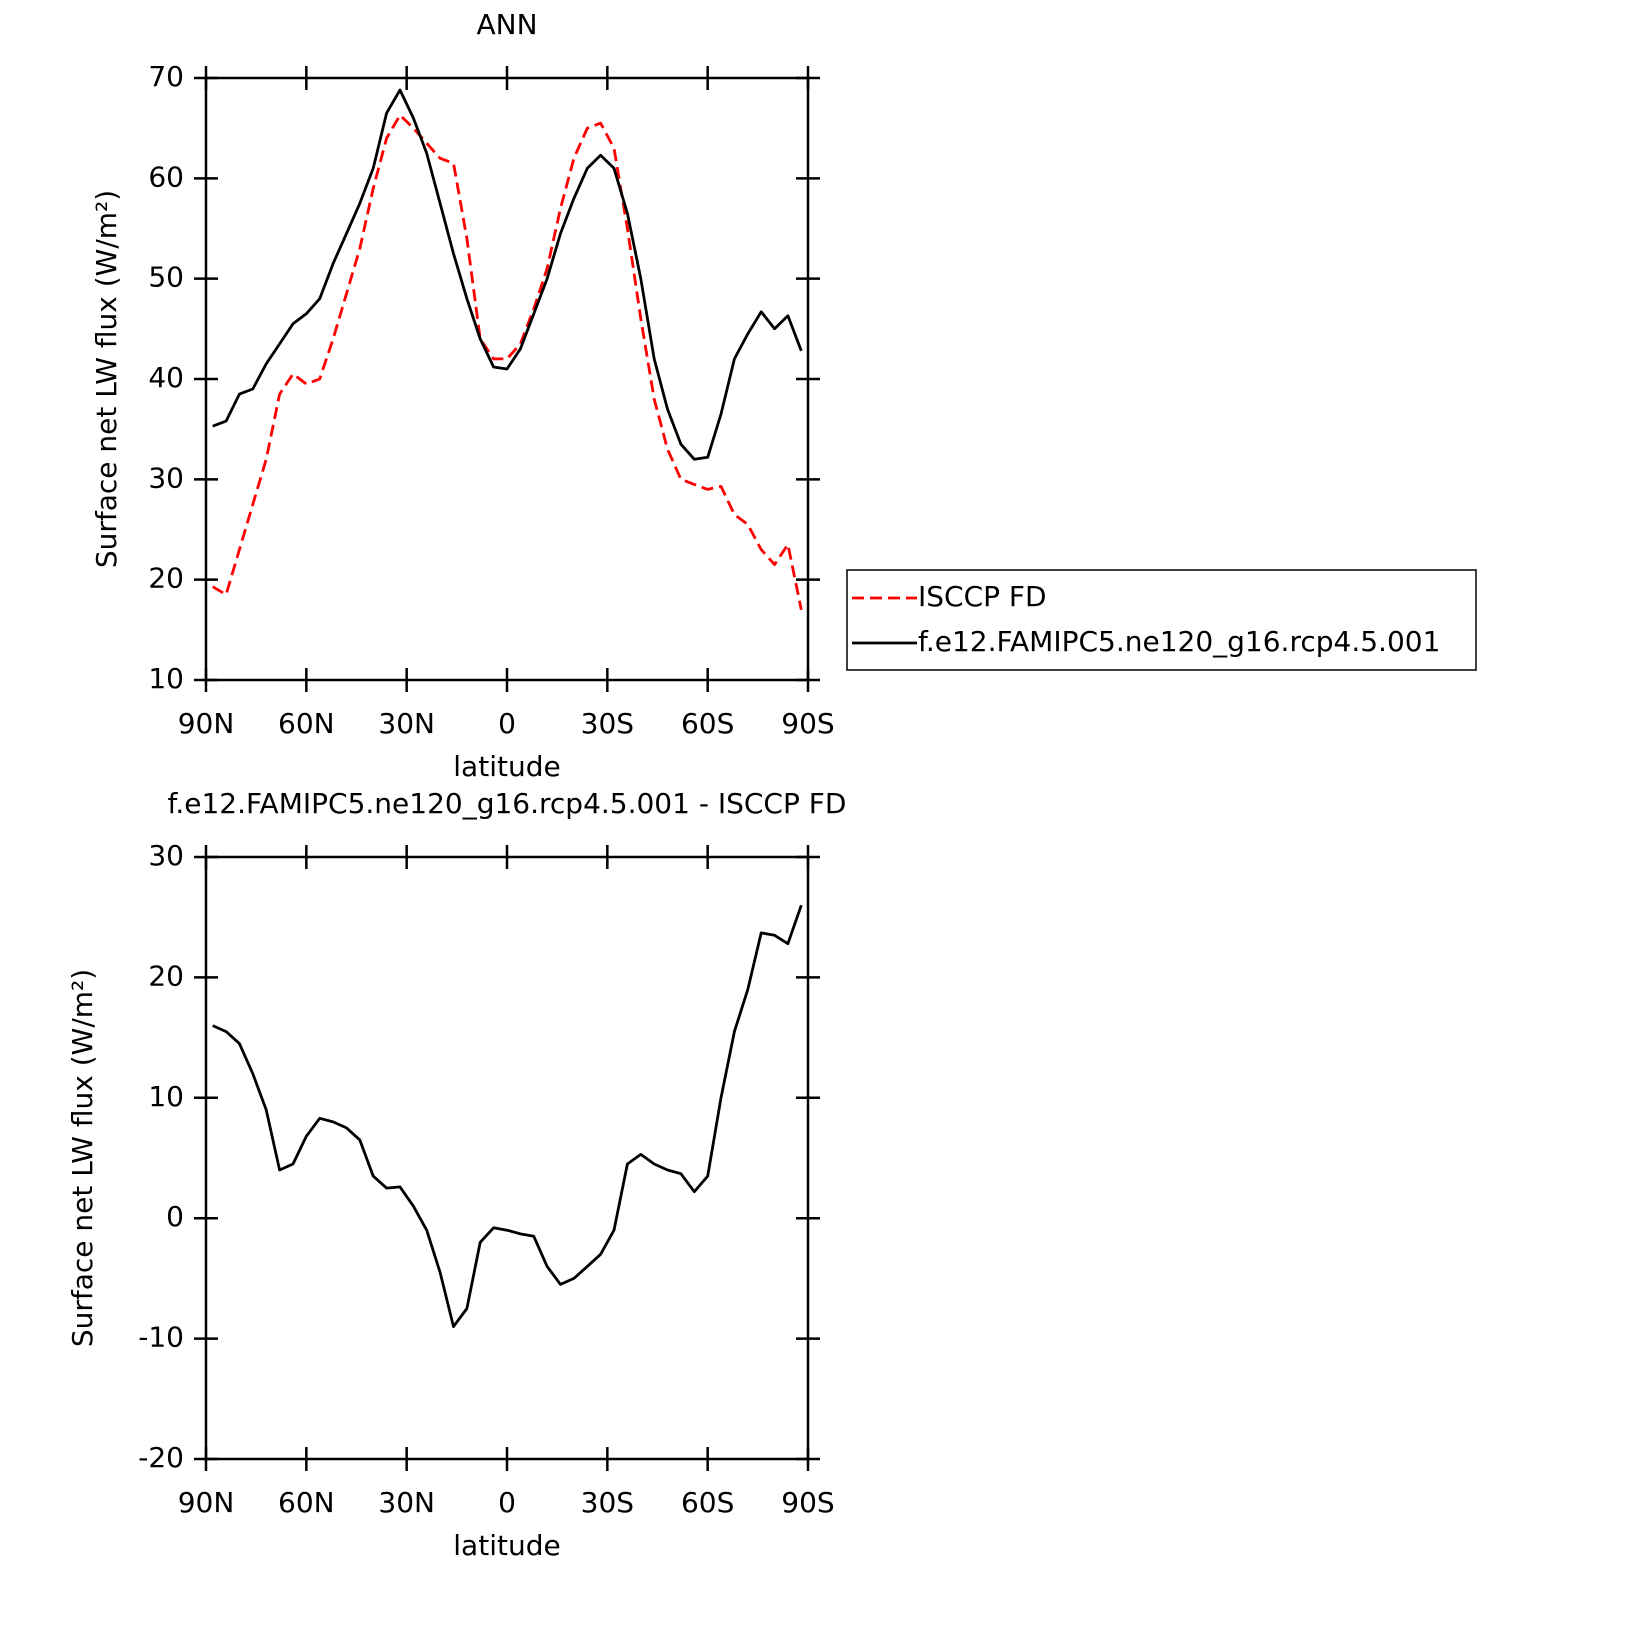  Describe the element at coordinates (161, 1337) in the screenshot. I see `y-tick-label: -10` at that location.